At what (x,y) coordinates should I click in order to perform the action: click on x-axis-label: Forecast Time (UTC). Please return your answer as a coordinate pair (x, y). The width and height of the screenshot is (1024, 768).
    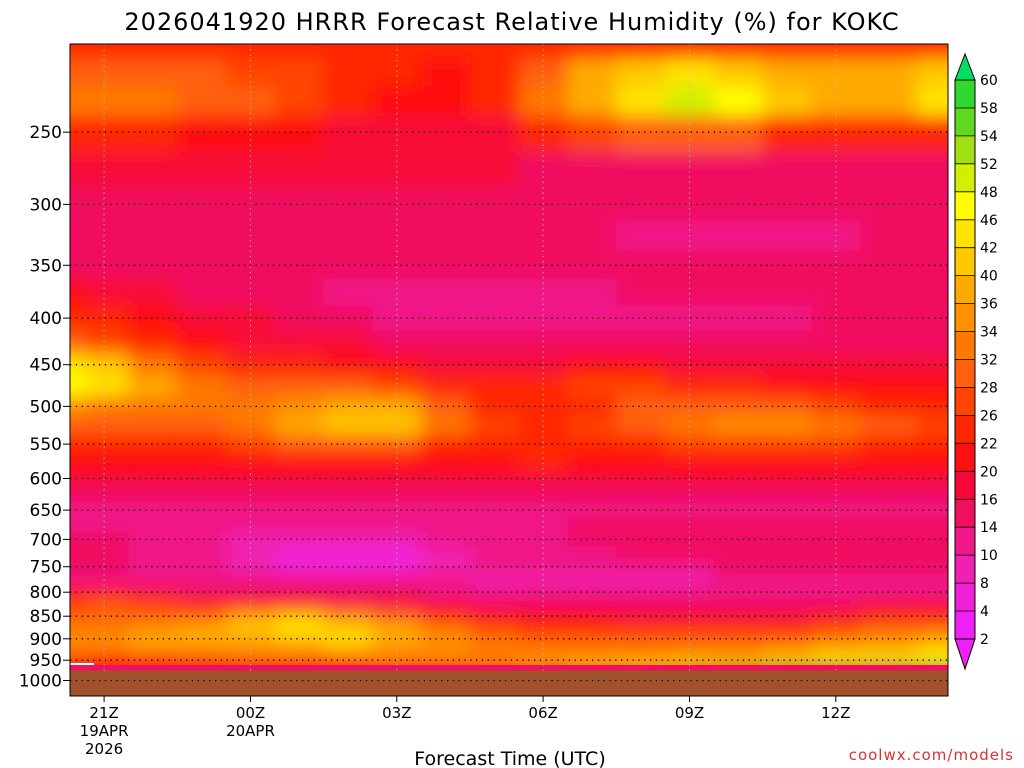
    Looking at the image, I should click on (509, 758).